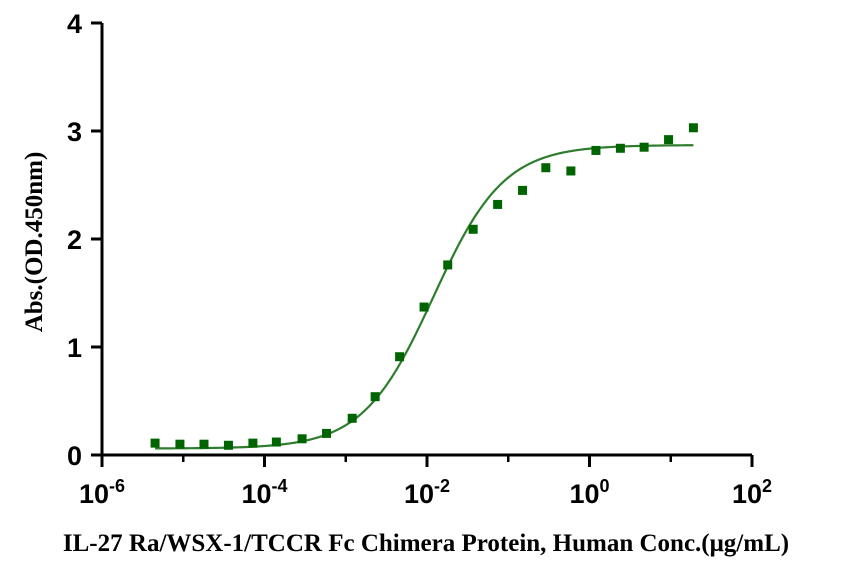  What do you see at coordinates (264, 492) in the screenshot?
I see `x-tick-label: 10⁻⁴` at bounding box center [264, 492].